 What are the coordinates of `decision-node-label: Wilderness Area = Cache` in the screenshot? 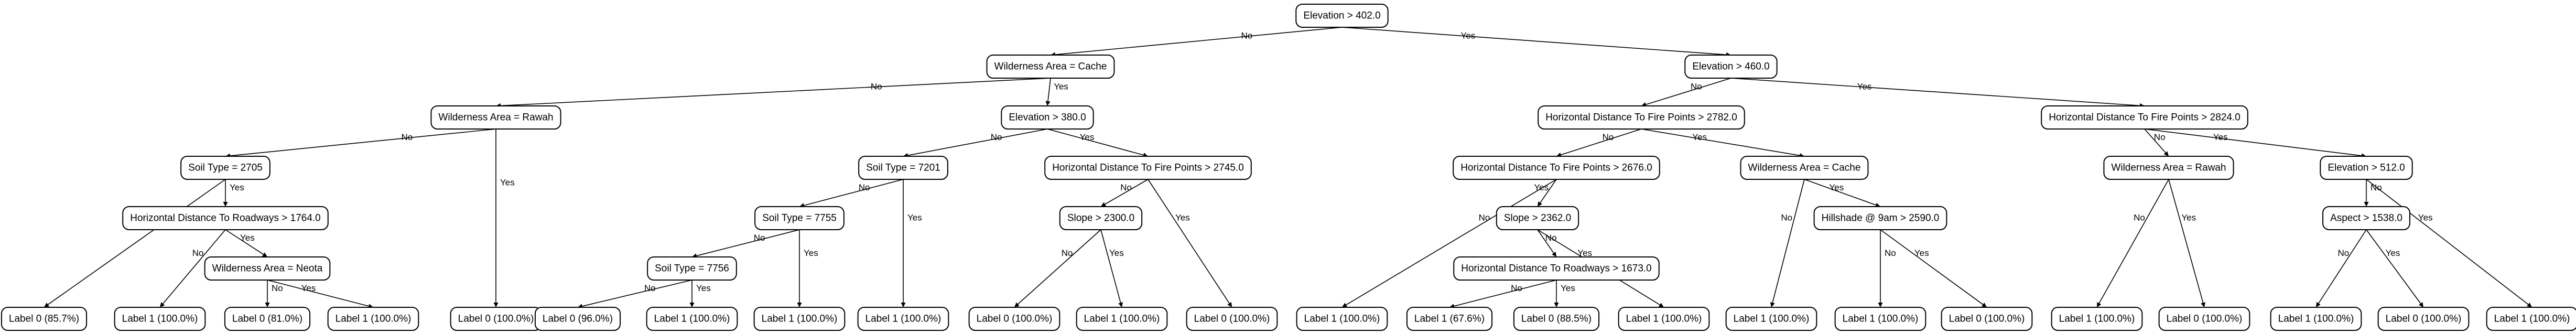 It's located at (1050, 66).